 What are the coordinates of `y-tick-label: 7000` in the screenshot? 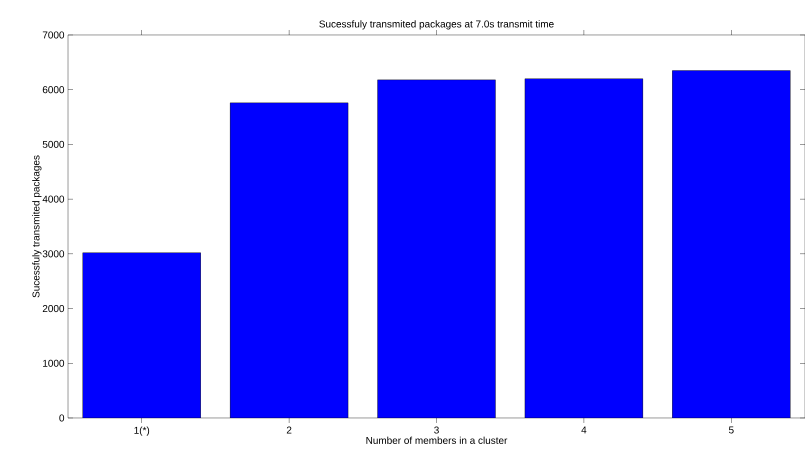 It's located at (53, 35).